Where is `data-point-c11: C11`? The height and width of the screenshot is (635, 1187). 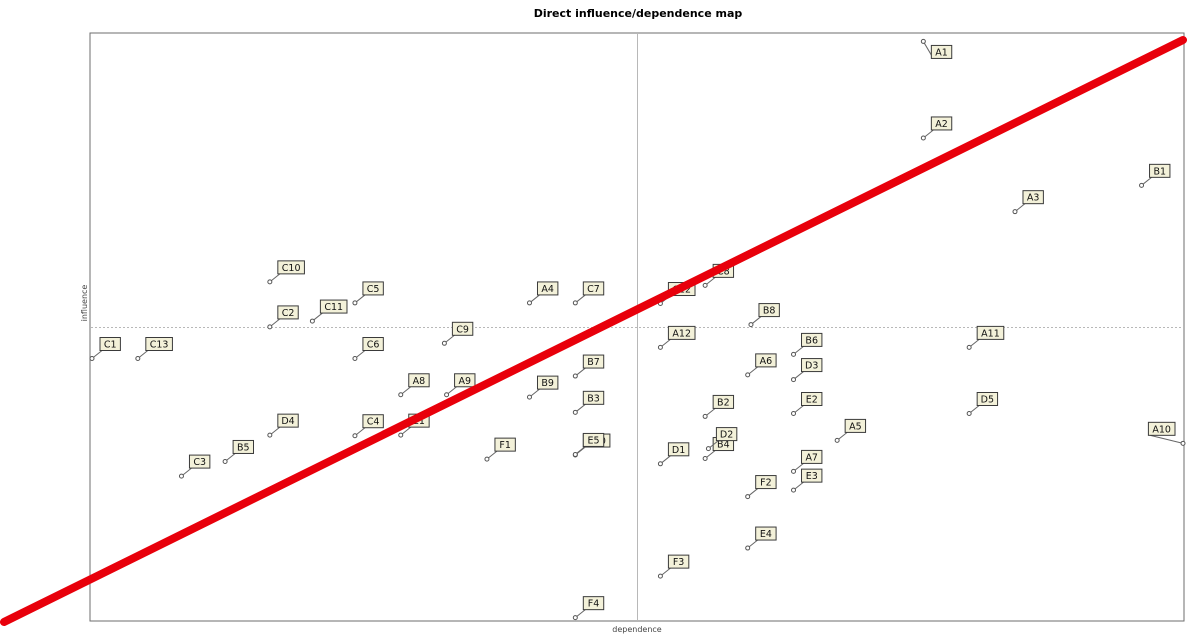
data-point-c11: C11 is located at coordinates (328, 311).